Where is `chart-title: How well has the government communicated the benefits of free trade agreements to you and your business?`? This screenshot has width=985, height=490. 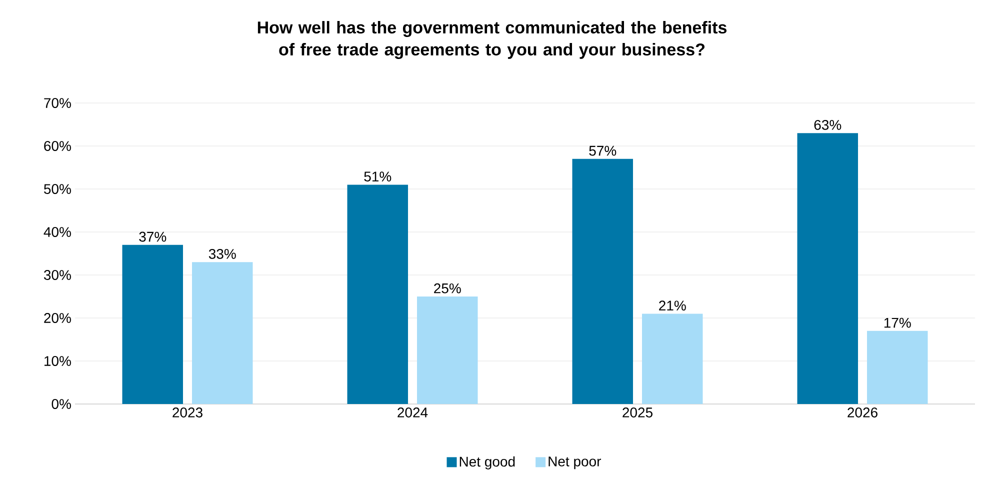
chart-title: How well has the government communicated the benefits of free trade agreements to you and your business? is located at coordinates (492, 40).